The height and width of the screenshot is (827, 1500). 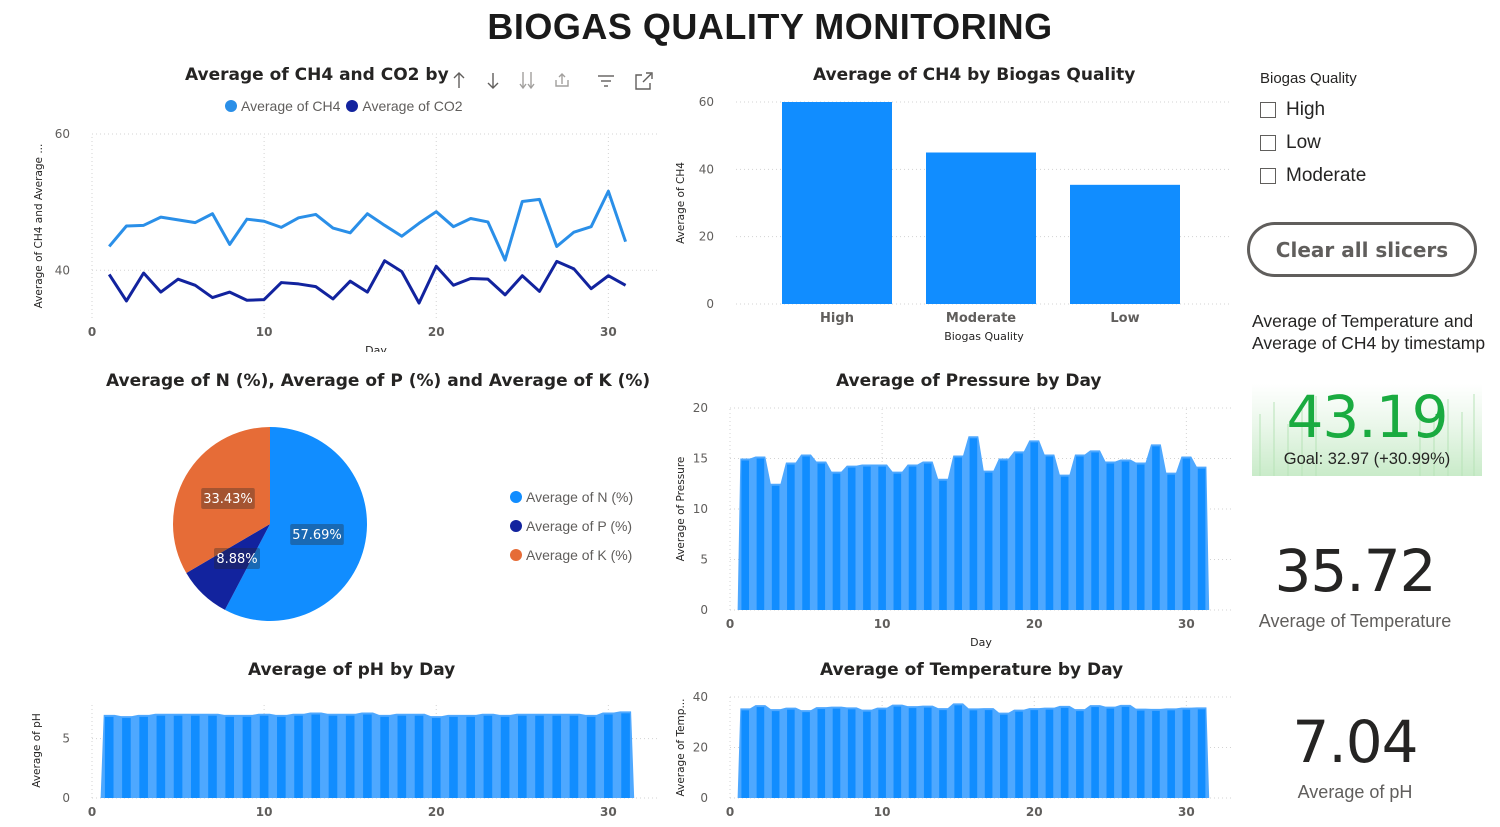 I want to click on series-line-ch4, so click(x=367, y=225).